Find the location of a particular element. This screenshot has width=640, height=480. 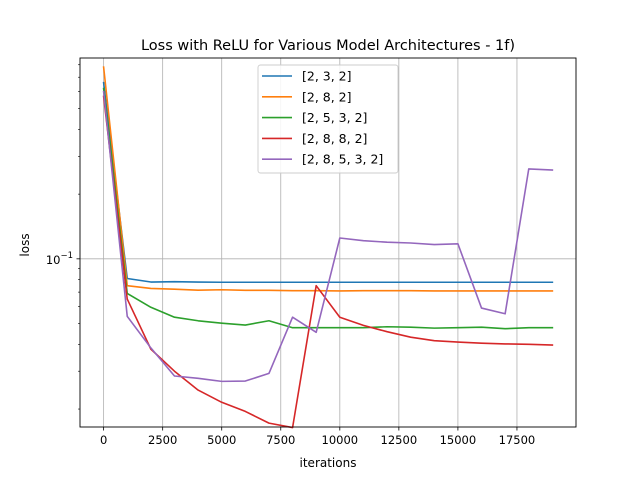

legend-label: [2, 8, 8, 2] is located at coordinates (334, 138).